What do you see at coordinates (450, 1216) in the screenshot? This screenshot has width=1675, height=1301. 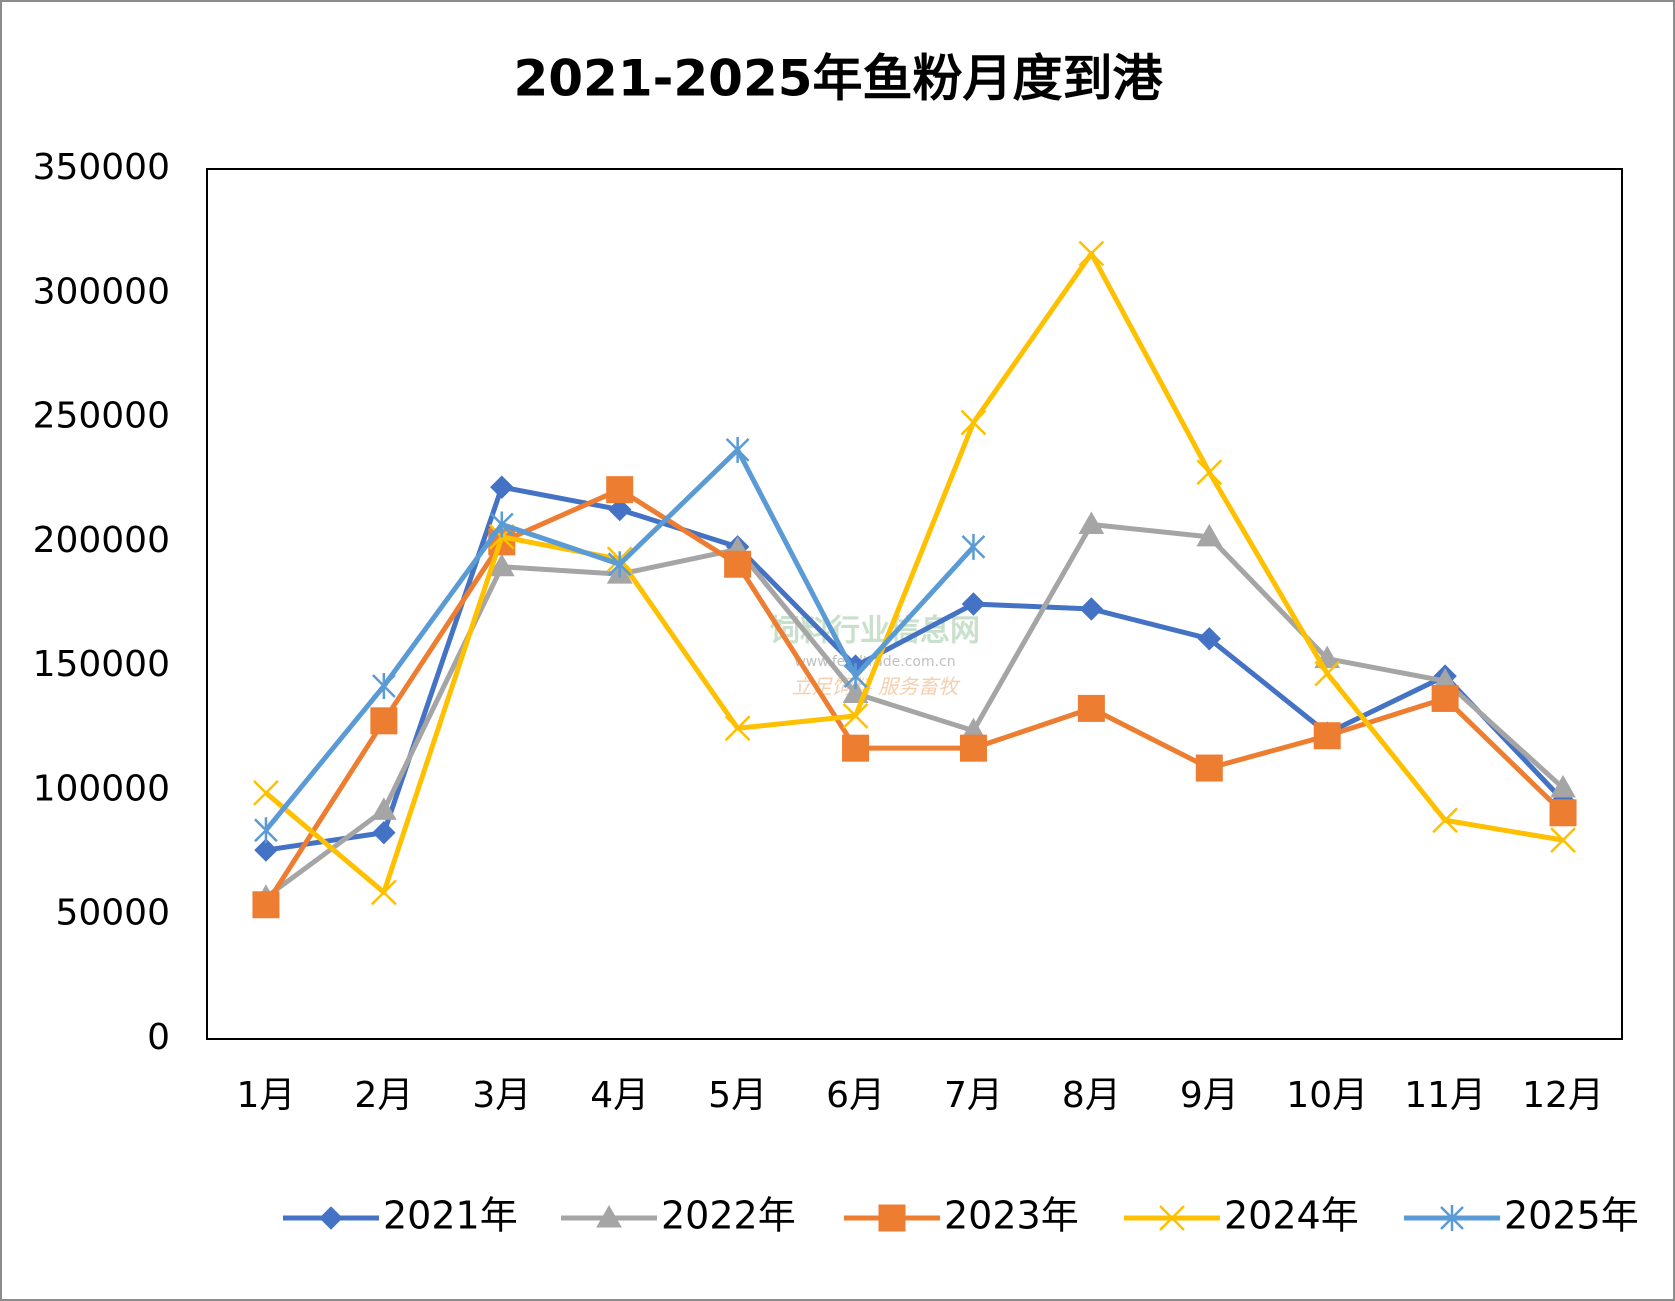 I see `legend-label: 2021年` at bounding box center [450, 1216].